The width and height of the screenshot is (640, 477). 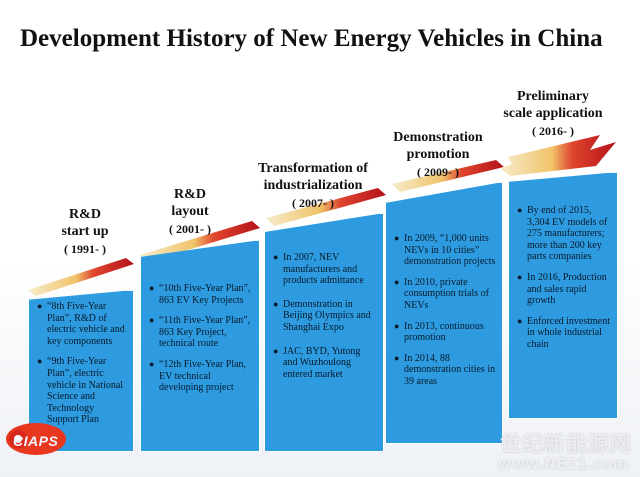 What do you see at coordinates (313, 203) in the screenshot?
I see `stage-3-year: ( 2007- )` at bounding box center [313, 203].